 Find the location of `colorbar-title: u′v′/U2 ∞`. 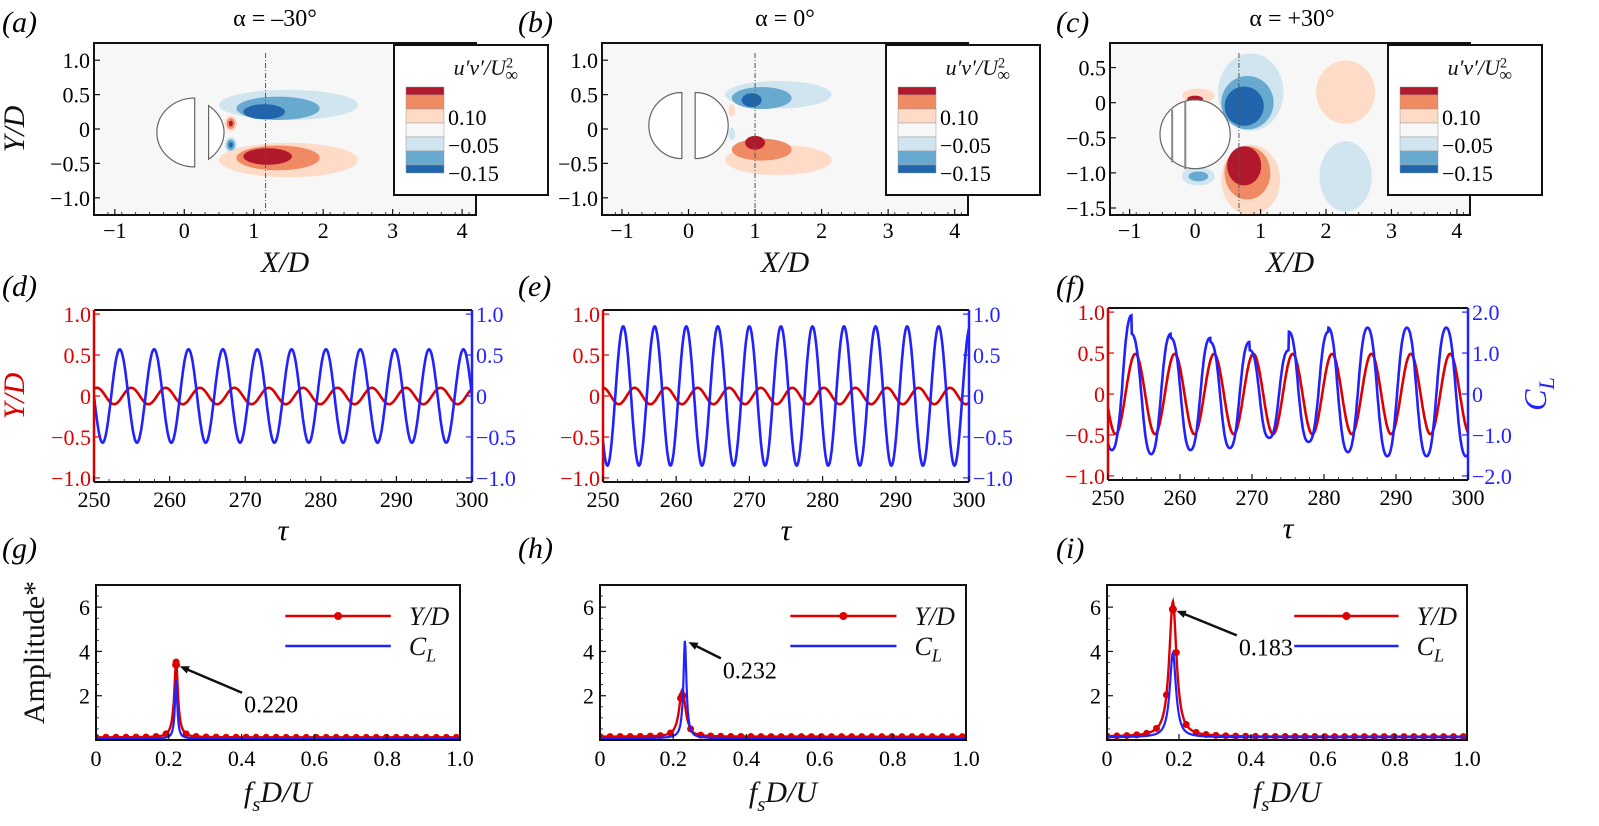

colorbar-title: u′v′/U2 ∞ is located at coordinates (978, 70).